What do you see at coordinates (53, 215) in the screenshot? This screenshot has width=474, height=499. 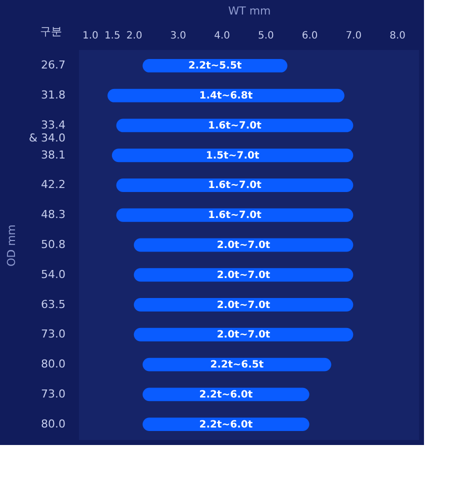 I see `y-tick-label: 48.3` at bounding box center [53, 215].